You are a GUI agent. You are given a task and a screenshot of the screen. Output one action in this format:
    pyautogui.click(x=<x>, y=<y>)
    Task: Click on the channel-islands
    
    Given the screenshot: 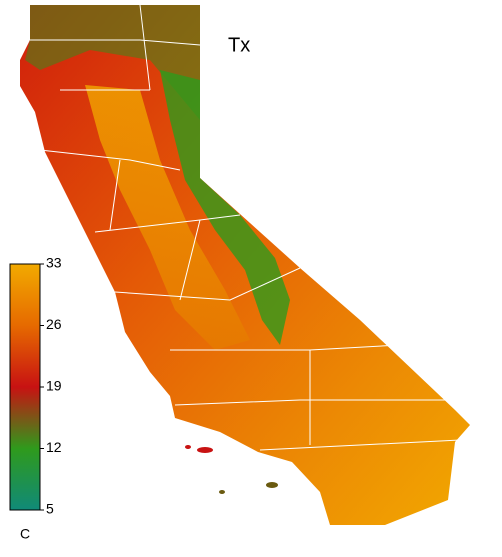 What is the action you would take?
    pyautogui.click(x=231, y=469)
    